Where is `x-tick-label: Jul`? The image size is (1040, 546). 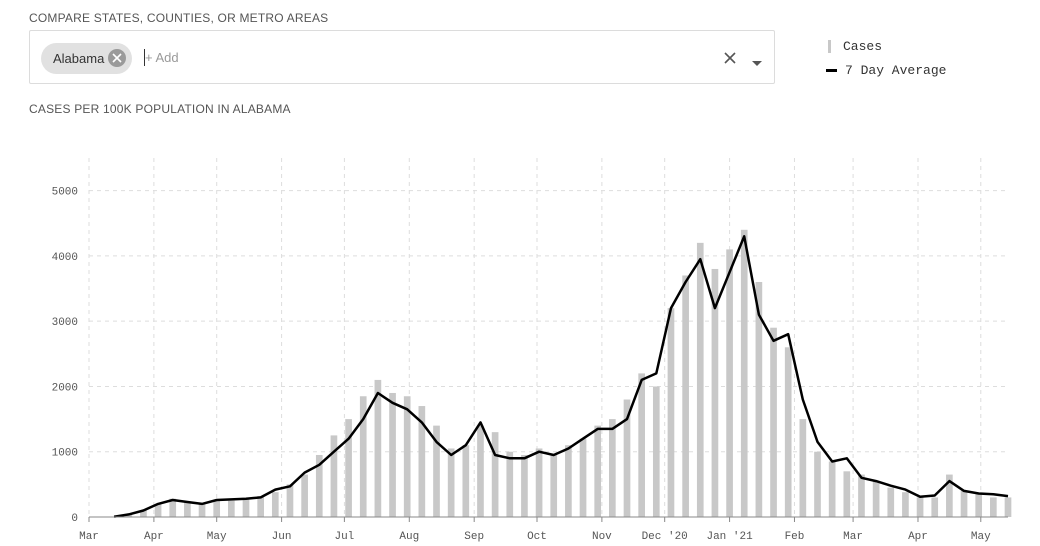
x-tick-label: Jul is located at coordinates (344, 537).